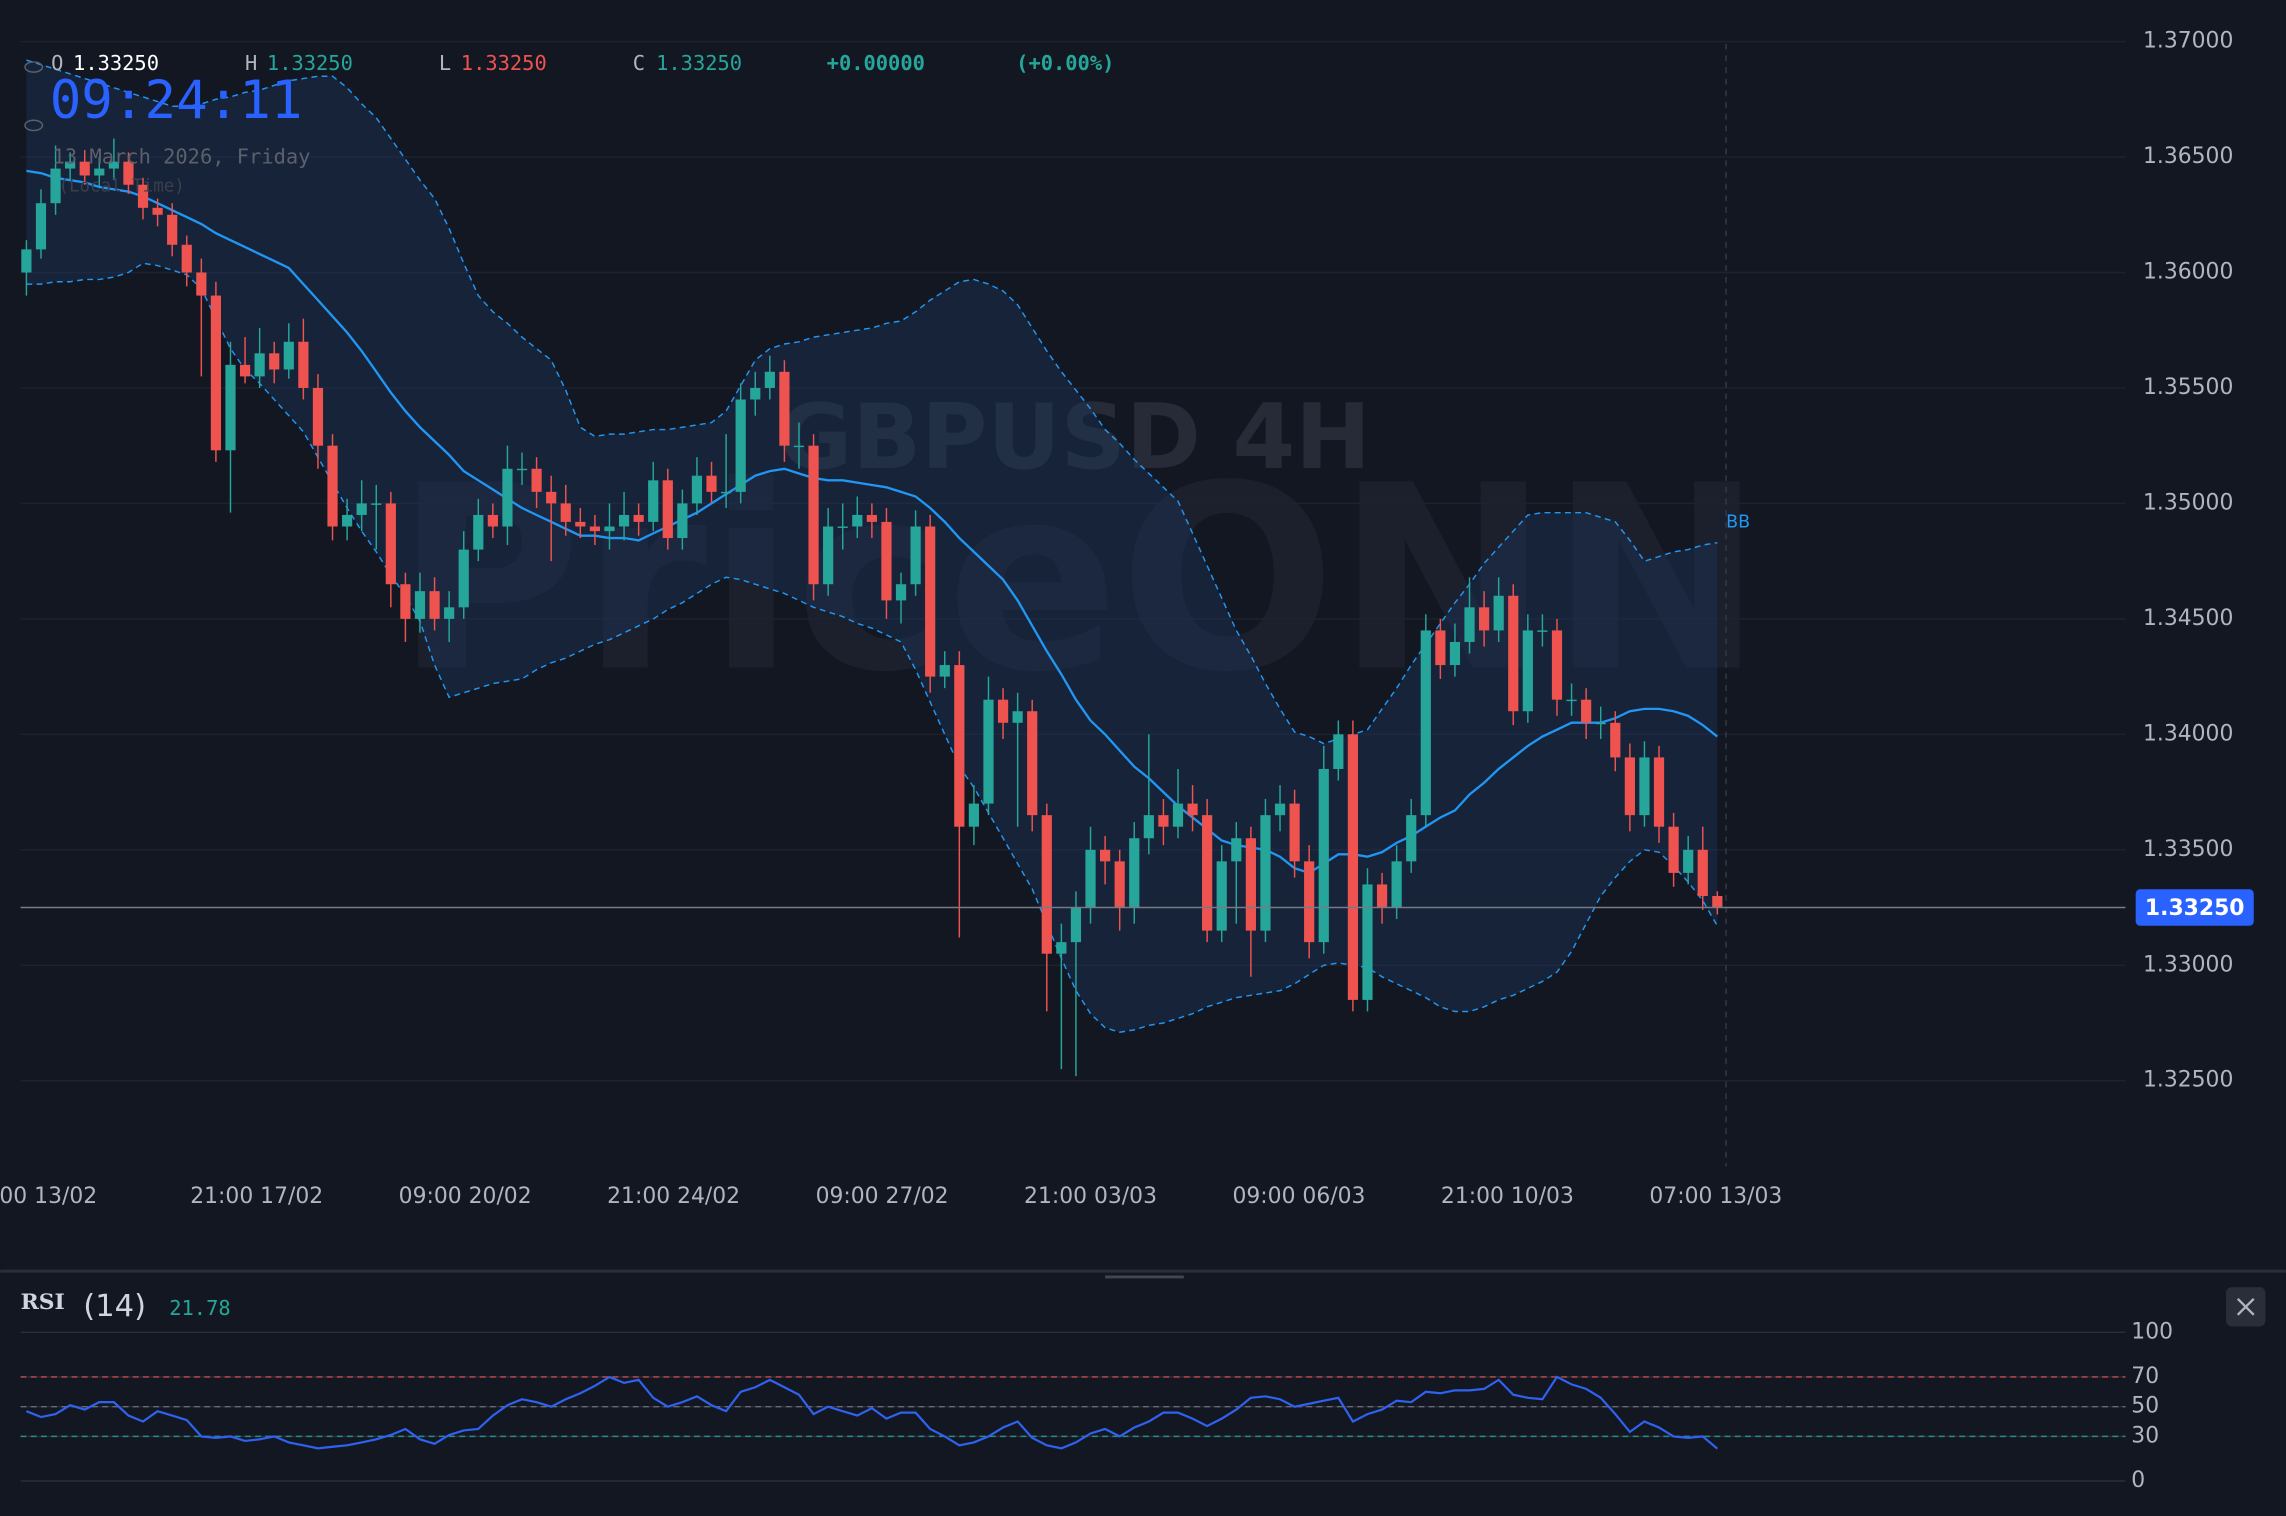 This screenshot has height=1516, width=2286. Describe the element at coordinates (2145, 1435) in the screenshot. I see `rsi-tick-label: 30` at that location.